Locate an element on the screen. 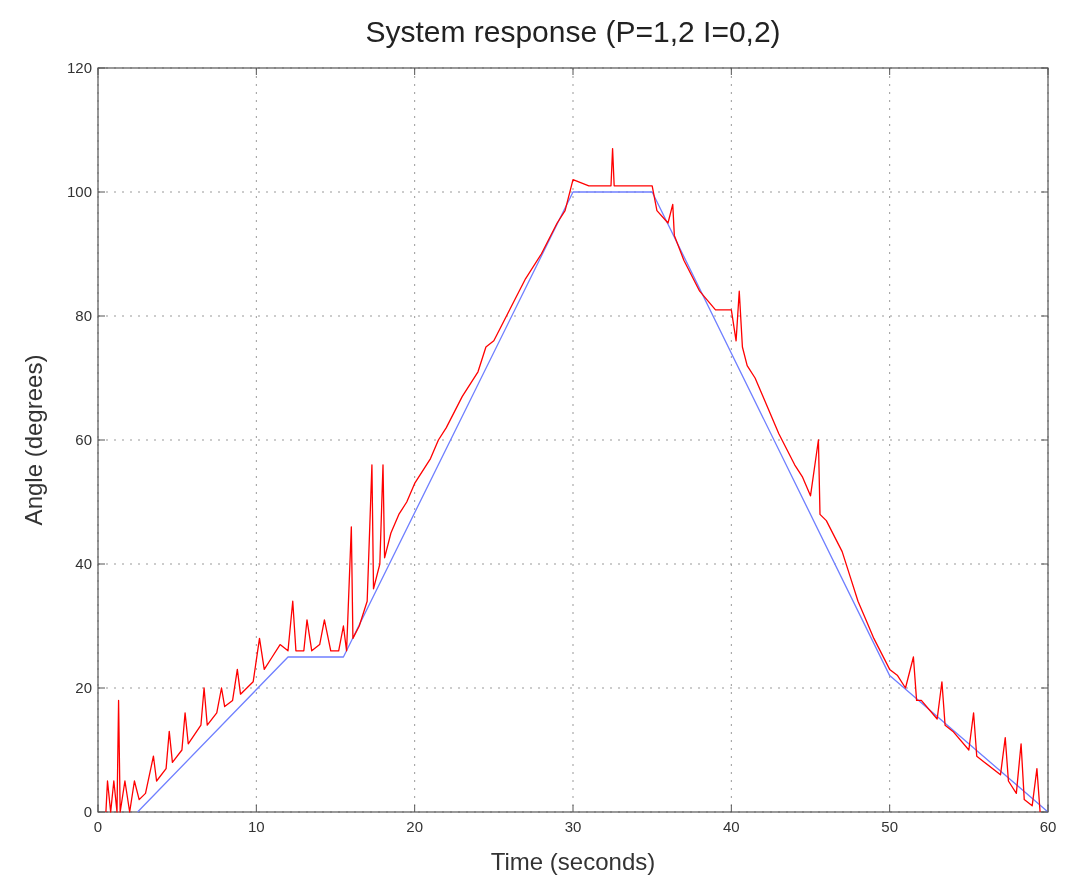 This screenshot has height=890, width=1069. x-tick-label: 40 is located at coordinates (731, 826).